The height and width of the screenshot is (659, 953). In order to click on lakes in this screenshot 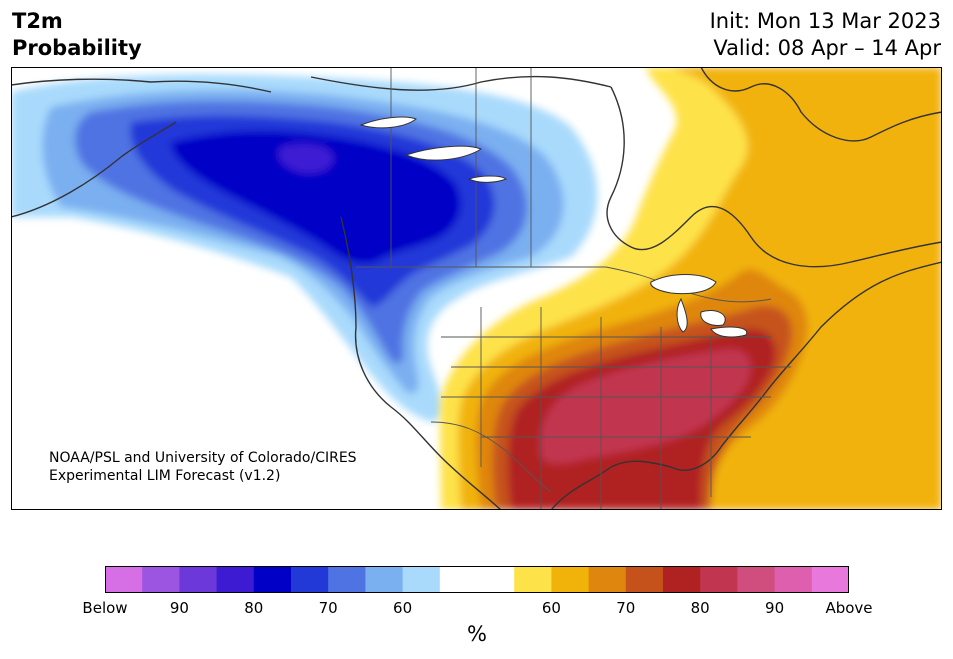, I will do `click(553, 227)`.